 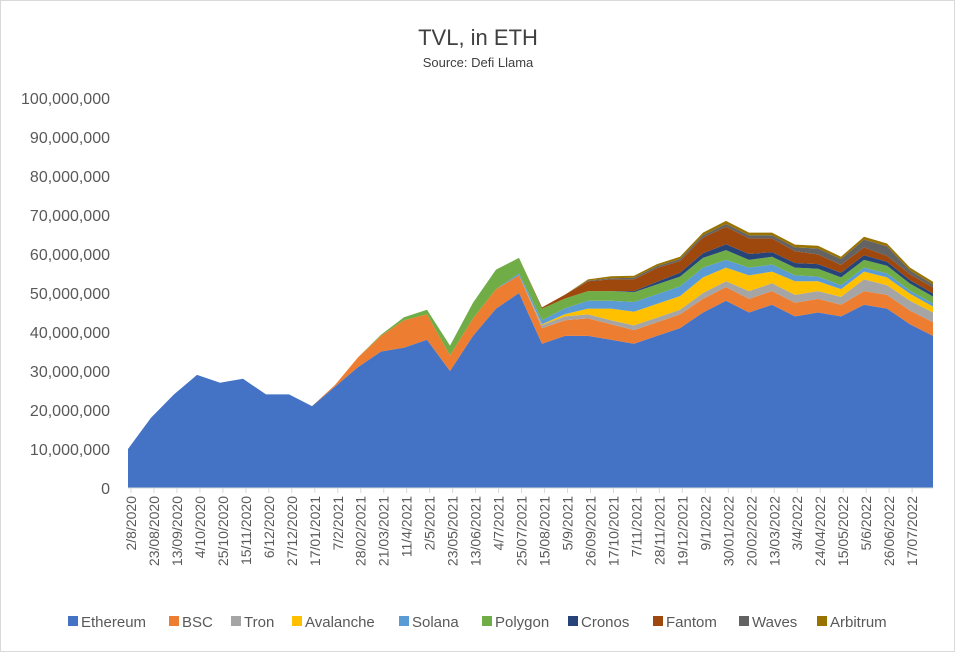 I want to click on x-tick-label: 4/7/2021, so click(x=499, y=523).